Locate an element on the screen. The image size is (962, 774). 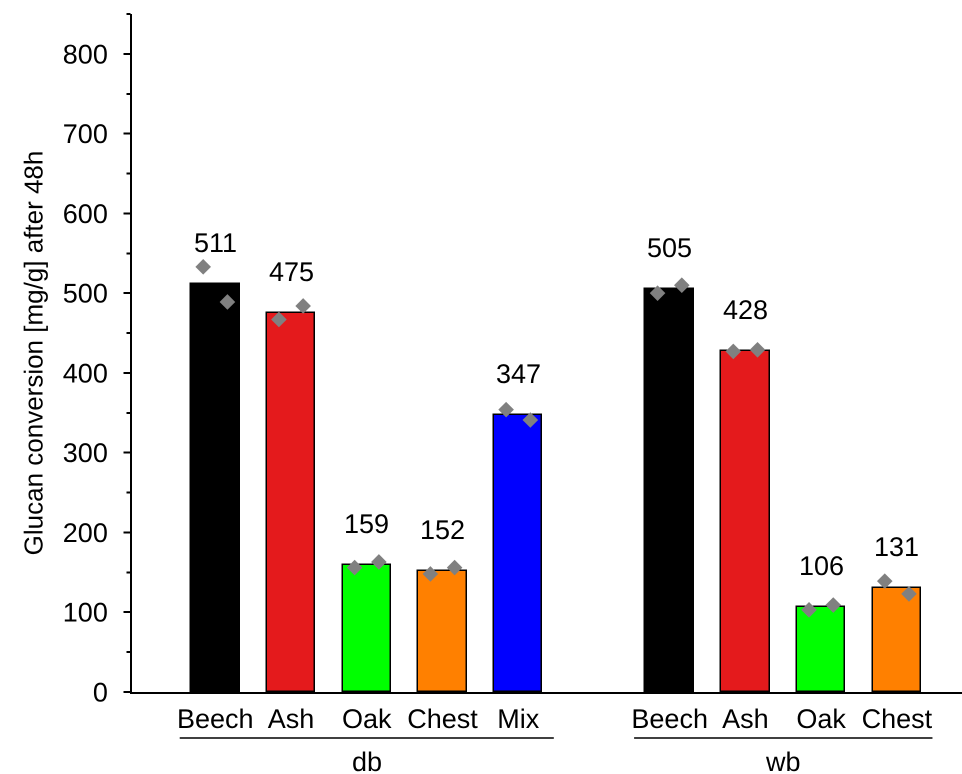
data-label: 428 is located at coordinates (745, 310).